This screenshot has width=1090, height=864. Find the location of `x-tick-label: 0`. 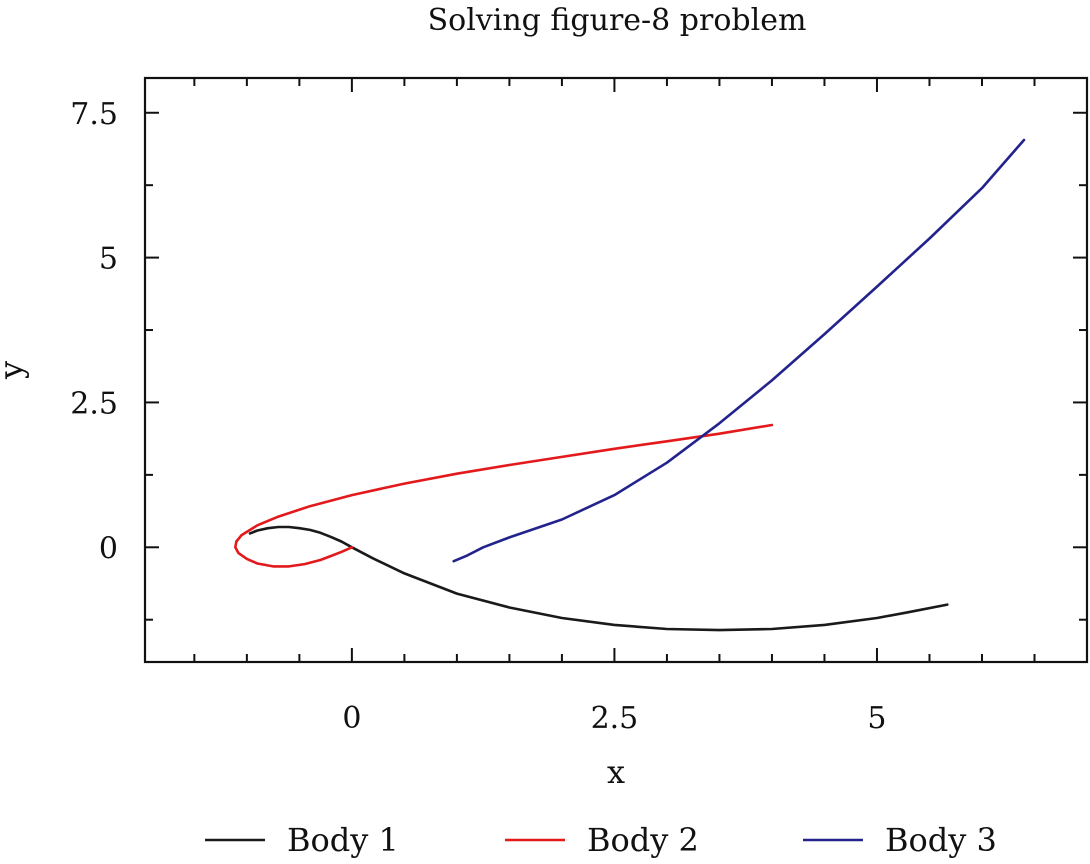

x-tick-label: 0 is located at coordinates (351, 718).